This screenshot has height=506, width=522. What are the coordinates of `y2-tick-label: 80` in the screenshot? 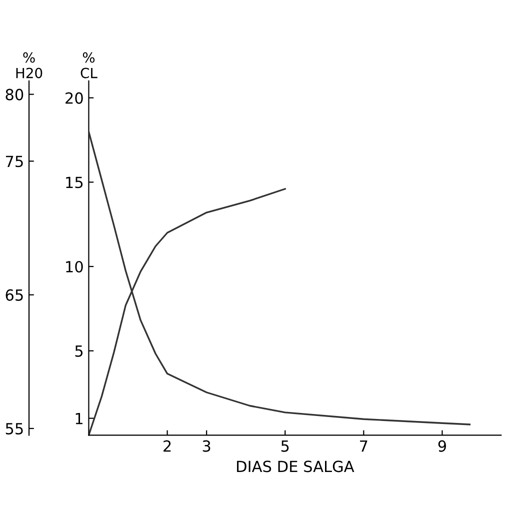 It's located at (15, 94).